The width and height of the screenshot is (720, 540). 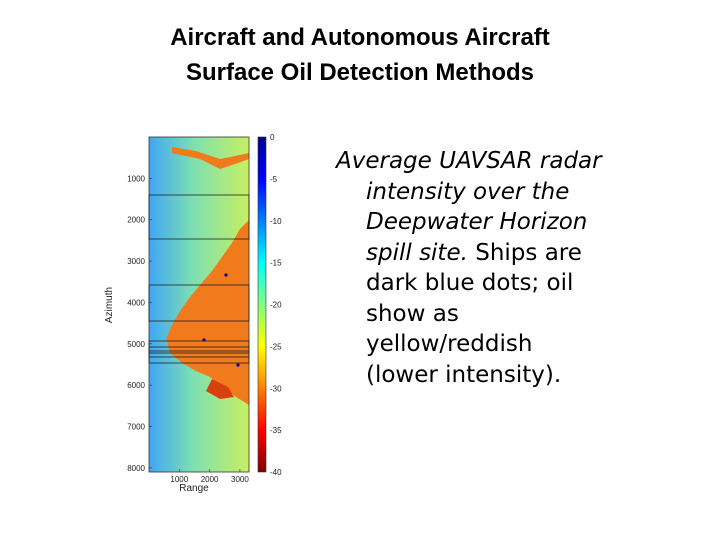 I want to click on y-tick-label: 1000, so click(x=136, y=178).